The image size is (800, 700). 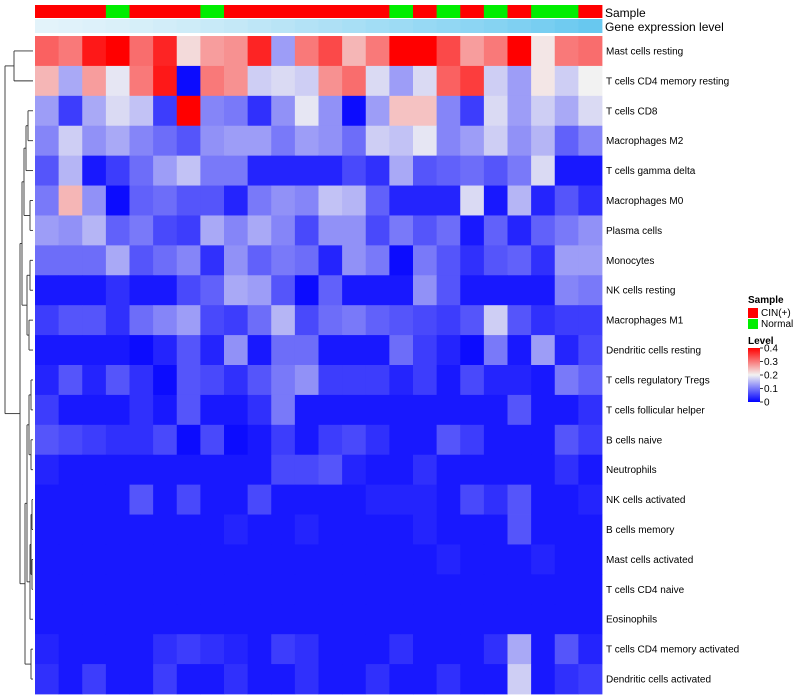 What do you see at coordinates (631, 470) in the screenshot?
I see `row-label: Neutrophils` at bounding box center [631, 470].